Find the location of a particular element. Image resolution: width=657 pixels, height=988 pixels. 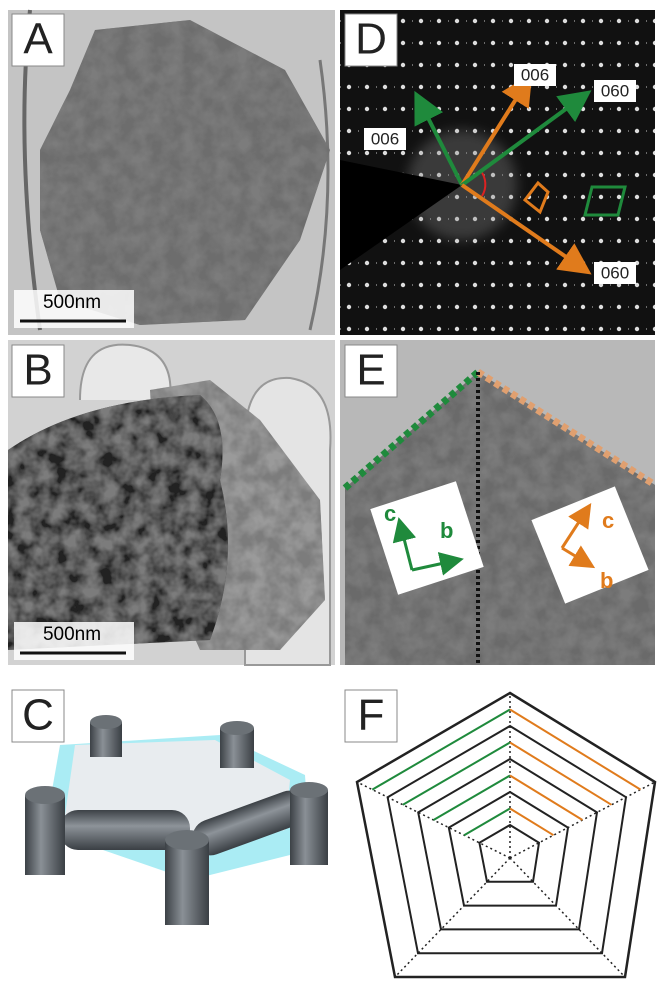

panel-f: F is located at coordinates (500, 834).